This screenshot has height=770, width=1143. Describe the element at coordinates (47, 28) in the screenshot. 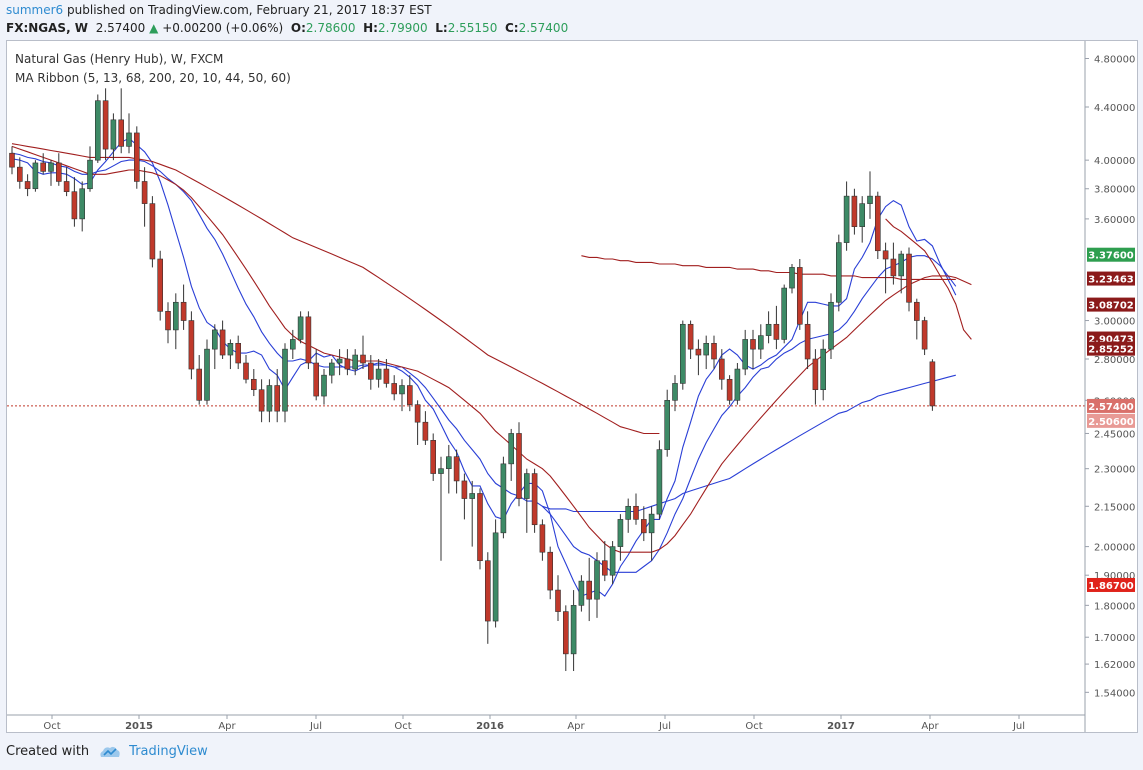

I see `symbol: FX:NGAS, W` at that location.